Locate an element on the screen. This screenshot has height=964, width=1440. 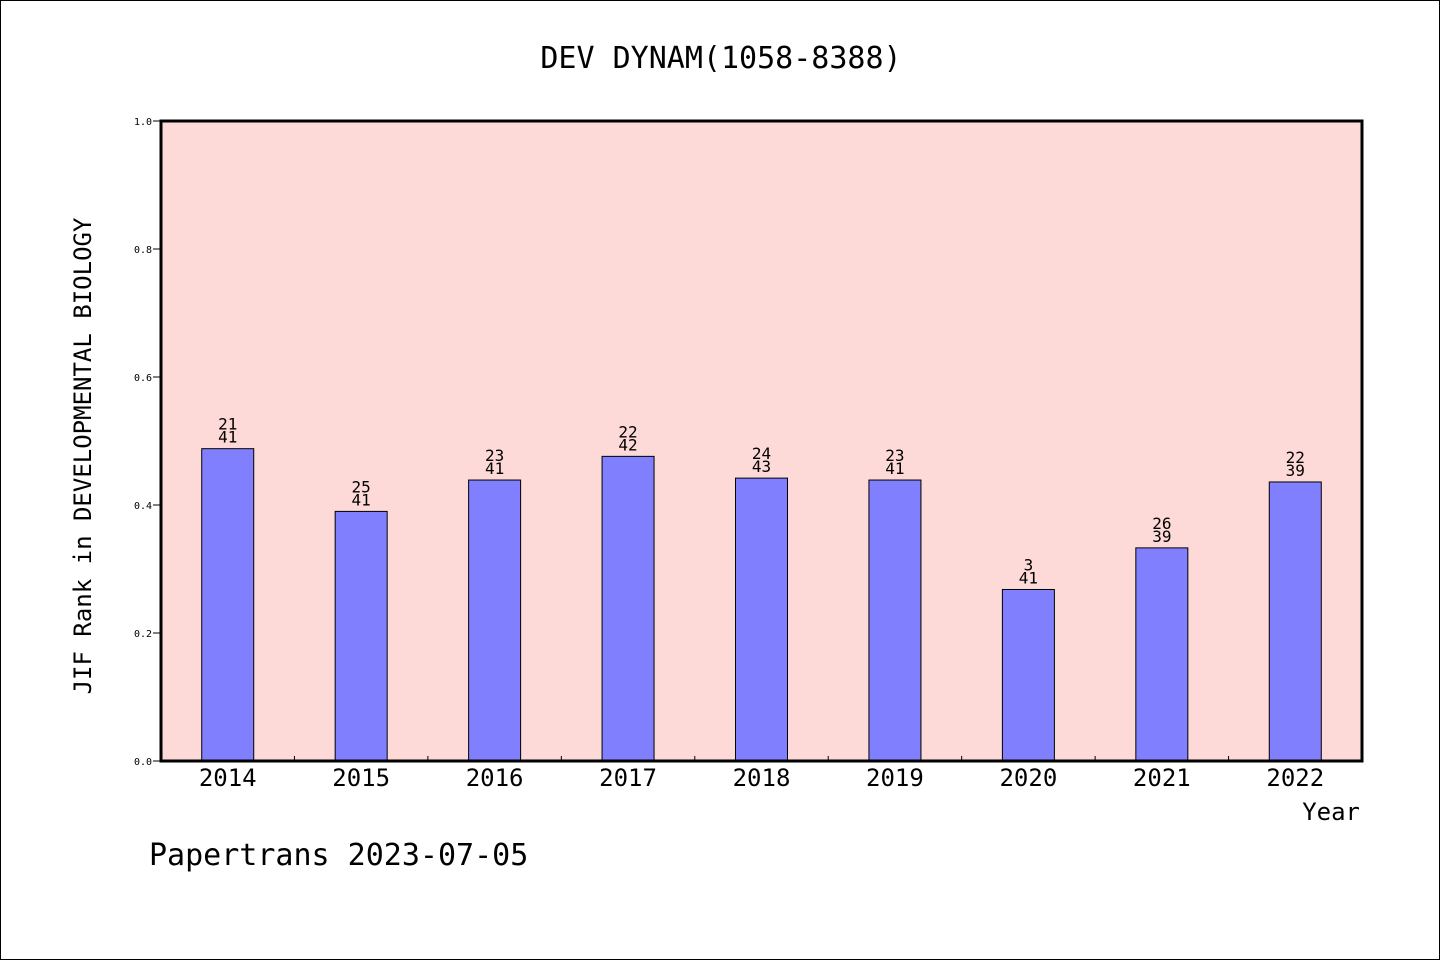
x-tick-label: 2015 is located at coordinates (361, 778).